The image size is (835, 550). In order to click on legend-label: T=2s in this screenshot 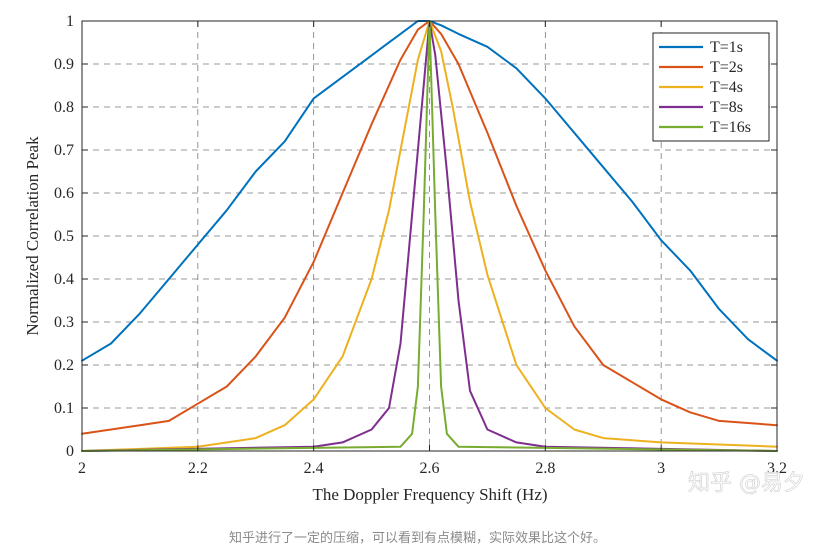, I will do `click(726, 67)`.